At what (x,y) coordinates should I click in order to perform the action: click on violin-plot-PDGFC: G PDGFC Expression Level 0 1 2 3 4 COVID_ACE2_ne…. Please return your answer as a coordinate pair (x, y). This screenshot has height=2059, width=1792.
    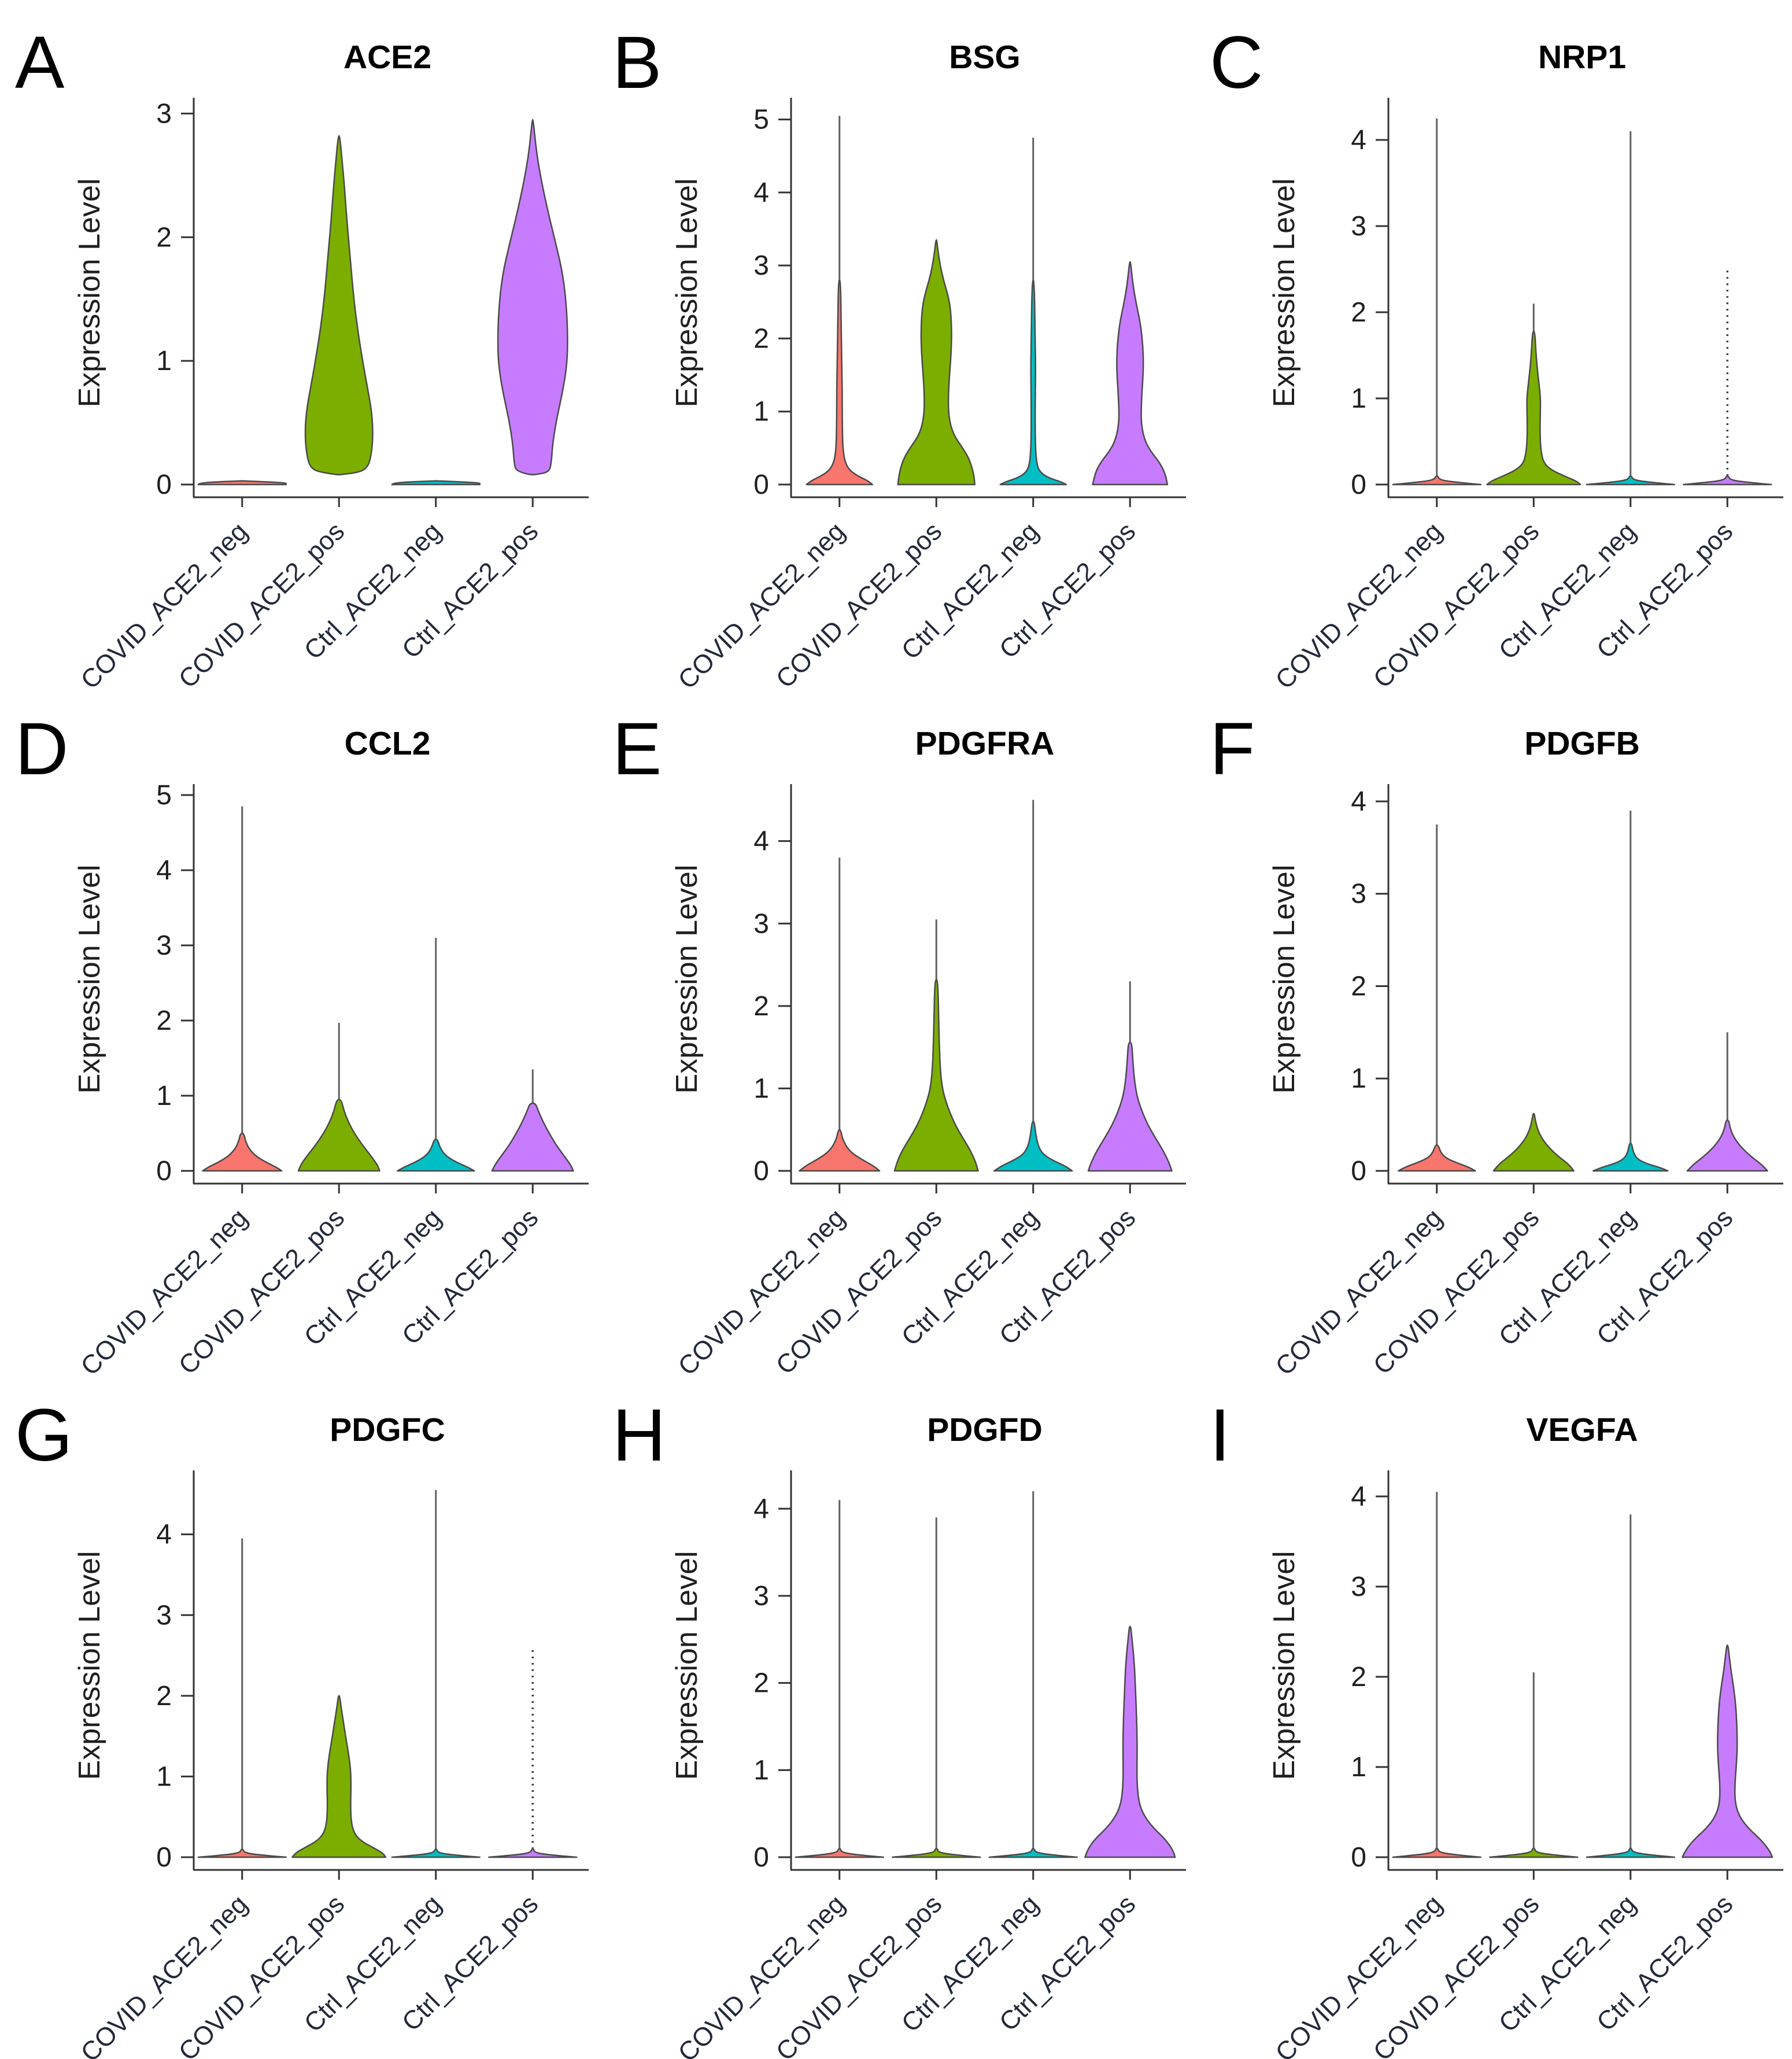
    Looking at the image, I should click on (302, 1727).